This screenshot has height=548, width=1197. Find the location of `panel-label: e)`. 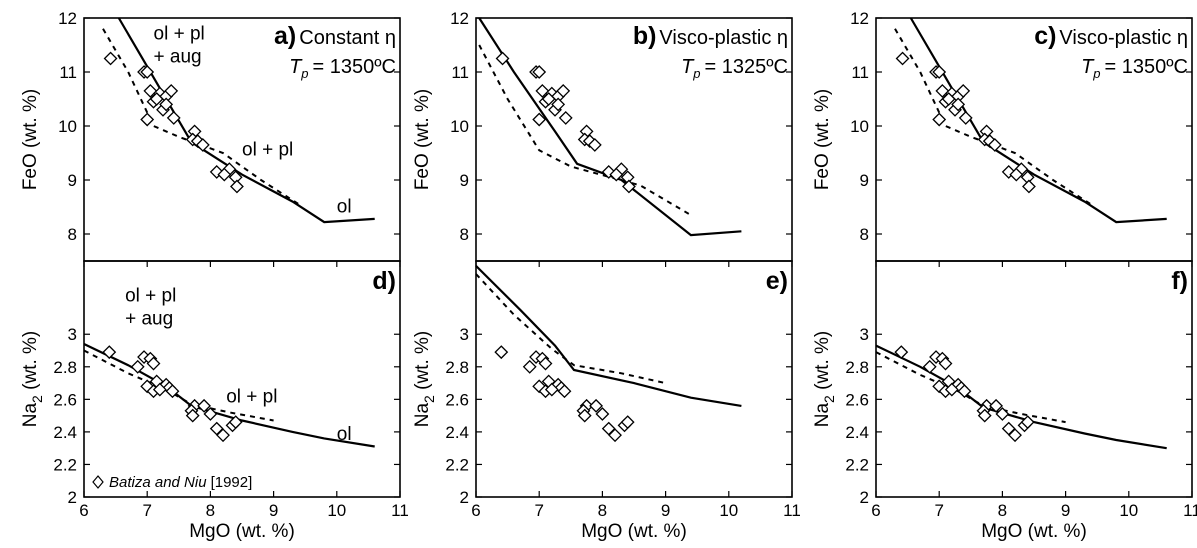

panel-label: e) is located at coordinates (777, 281).